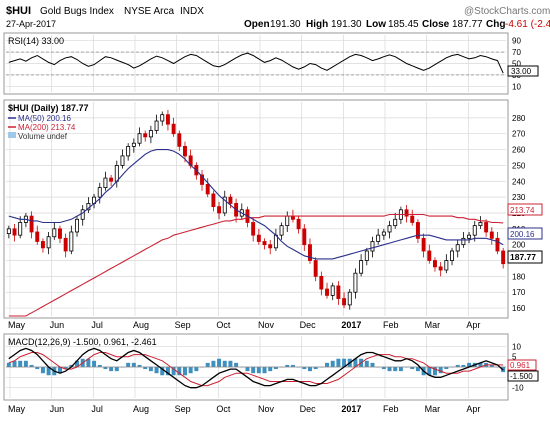 The height and width of the screenshot is (427, 550). Describe the element at coordinates (518, 388) in the screenshot. I see `macd-y-tick-label: -10` at that location.